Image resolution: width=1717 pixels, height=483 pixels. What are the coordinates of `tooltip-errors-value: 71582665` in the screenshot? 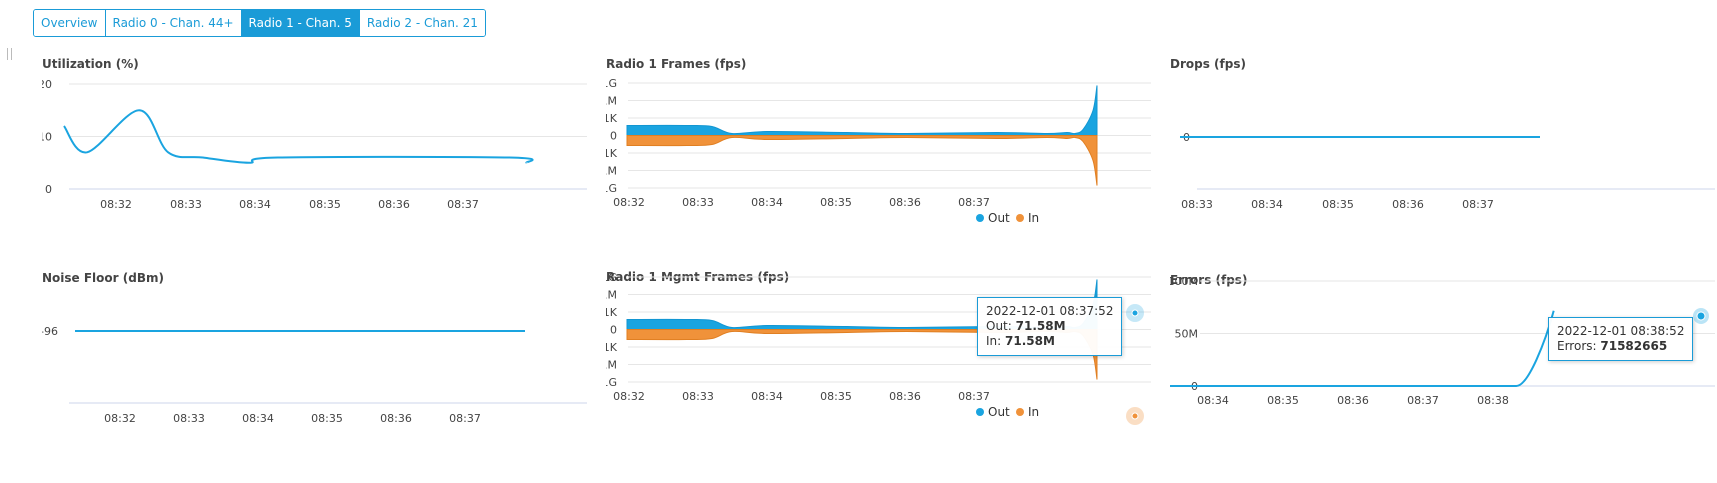 It's located at (1634, 346).